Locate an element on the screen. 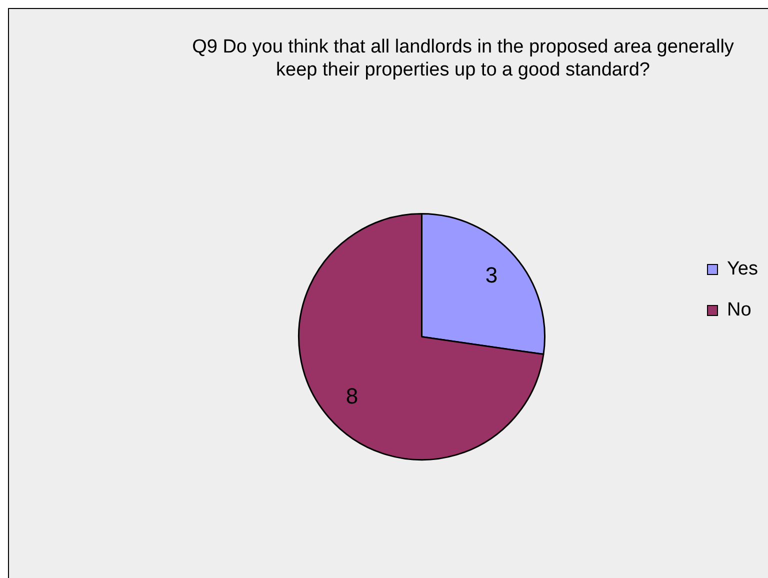 This screenshot has height=578, width=768. legend-label: Yes is located at coordinates (742, 269).